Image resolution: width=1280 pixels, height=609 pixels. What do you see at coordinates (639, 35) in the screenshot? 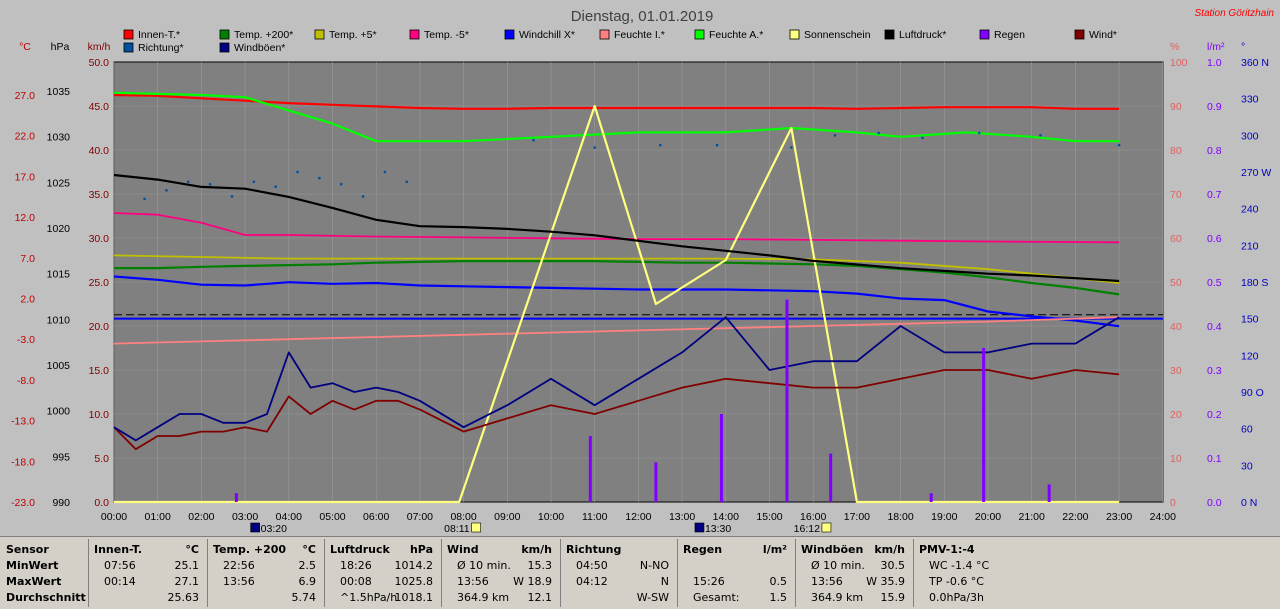
I see `legend-label: Feuchte I.*` at bounding box center [639, 35].